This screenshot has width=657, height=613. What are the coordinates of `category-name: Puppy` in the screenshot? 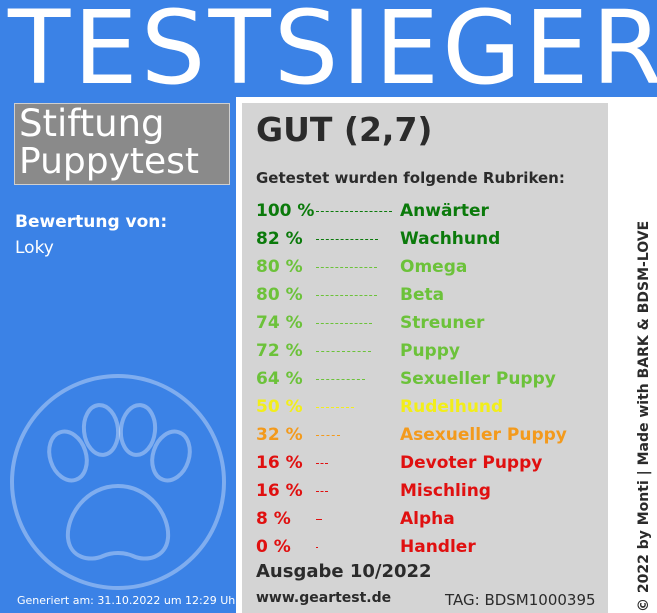 It's located at (430, 351).